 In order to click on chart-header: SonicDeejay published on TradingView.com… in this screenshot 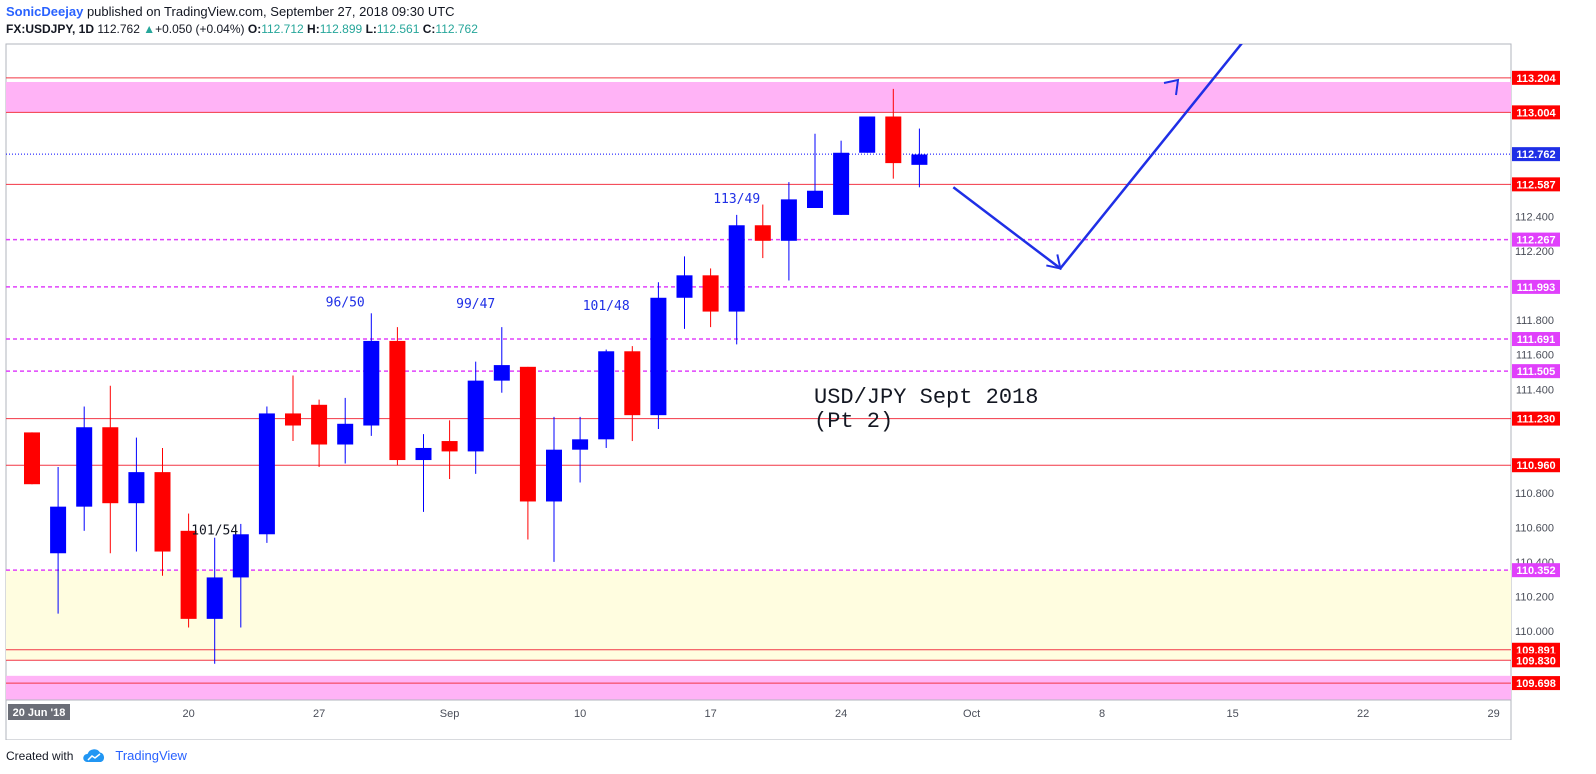, I will do `click(798, 20)`.